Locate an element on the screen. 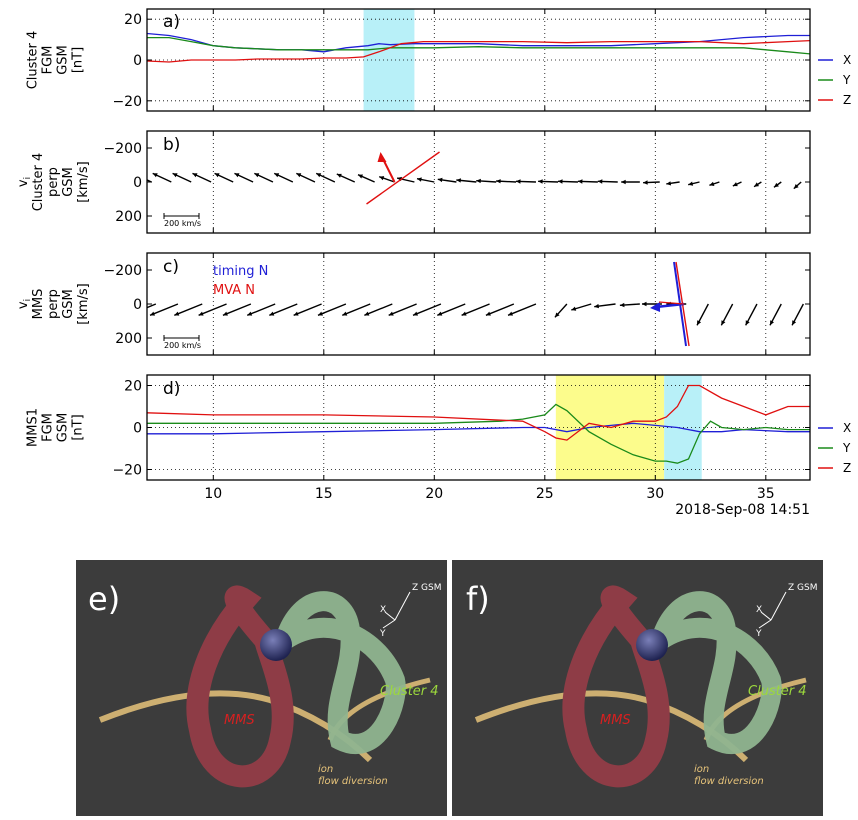 Image resolution: width=858 pixels, height=820 pixels. render-e-earth is located at coordinates (276, 645).